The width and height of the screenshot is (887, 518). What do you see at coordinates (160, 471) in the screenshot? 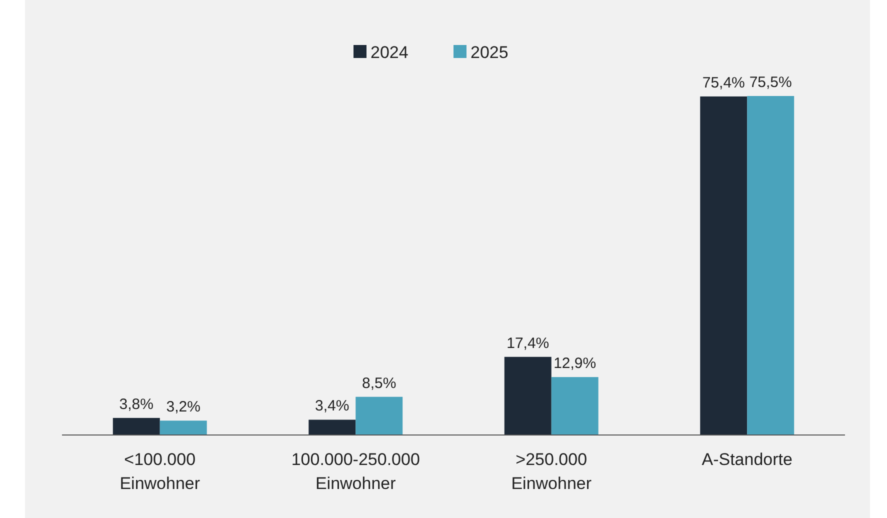
I see `x-tick-label: <100.000 Einwohner` at bounding box center [160, 471].